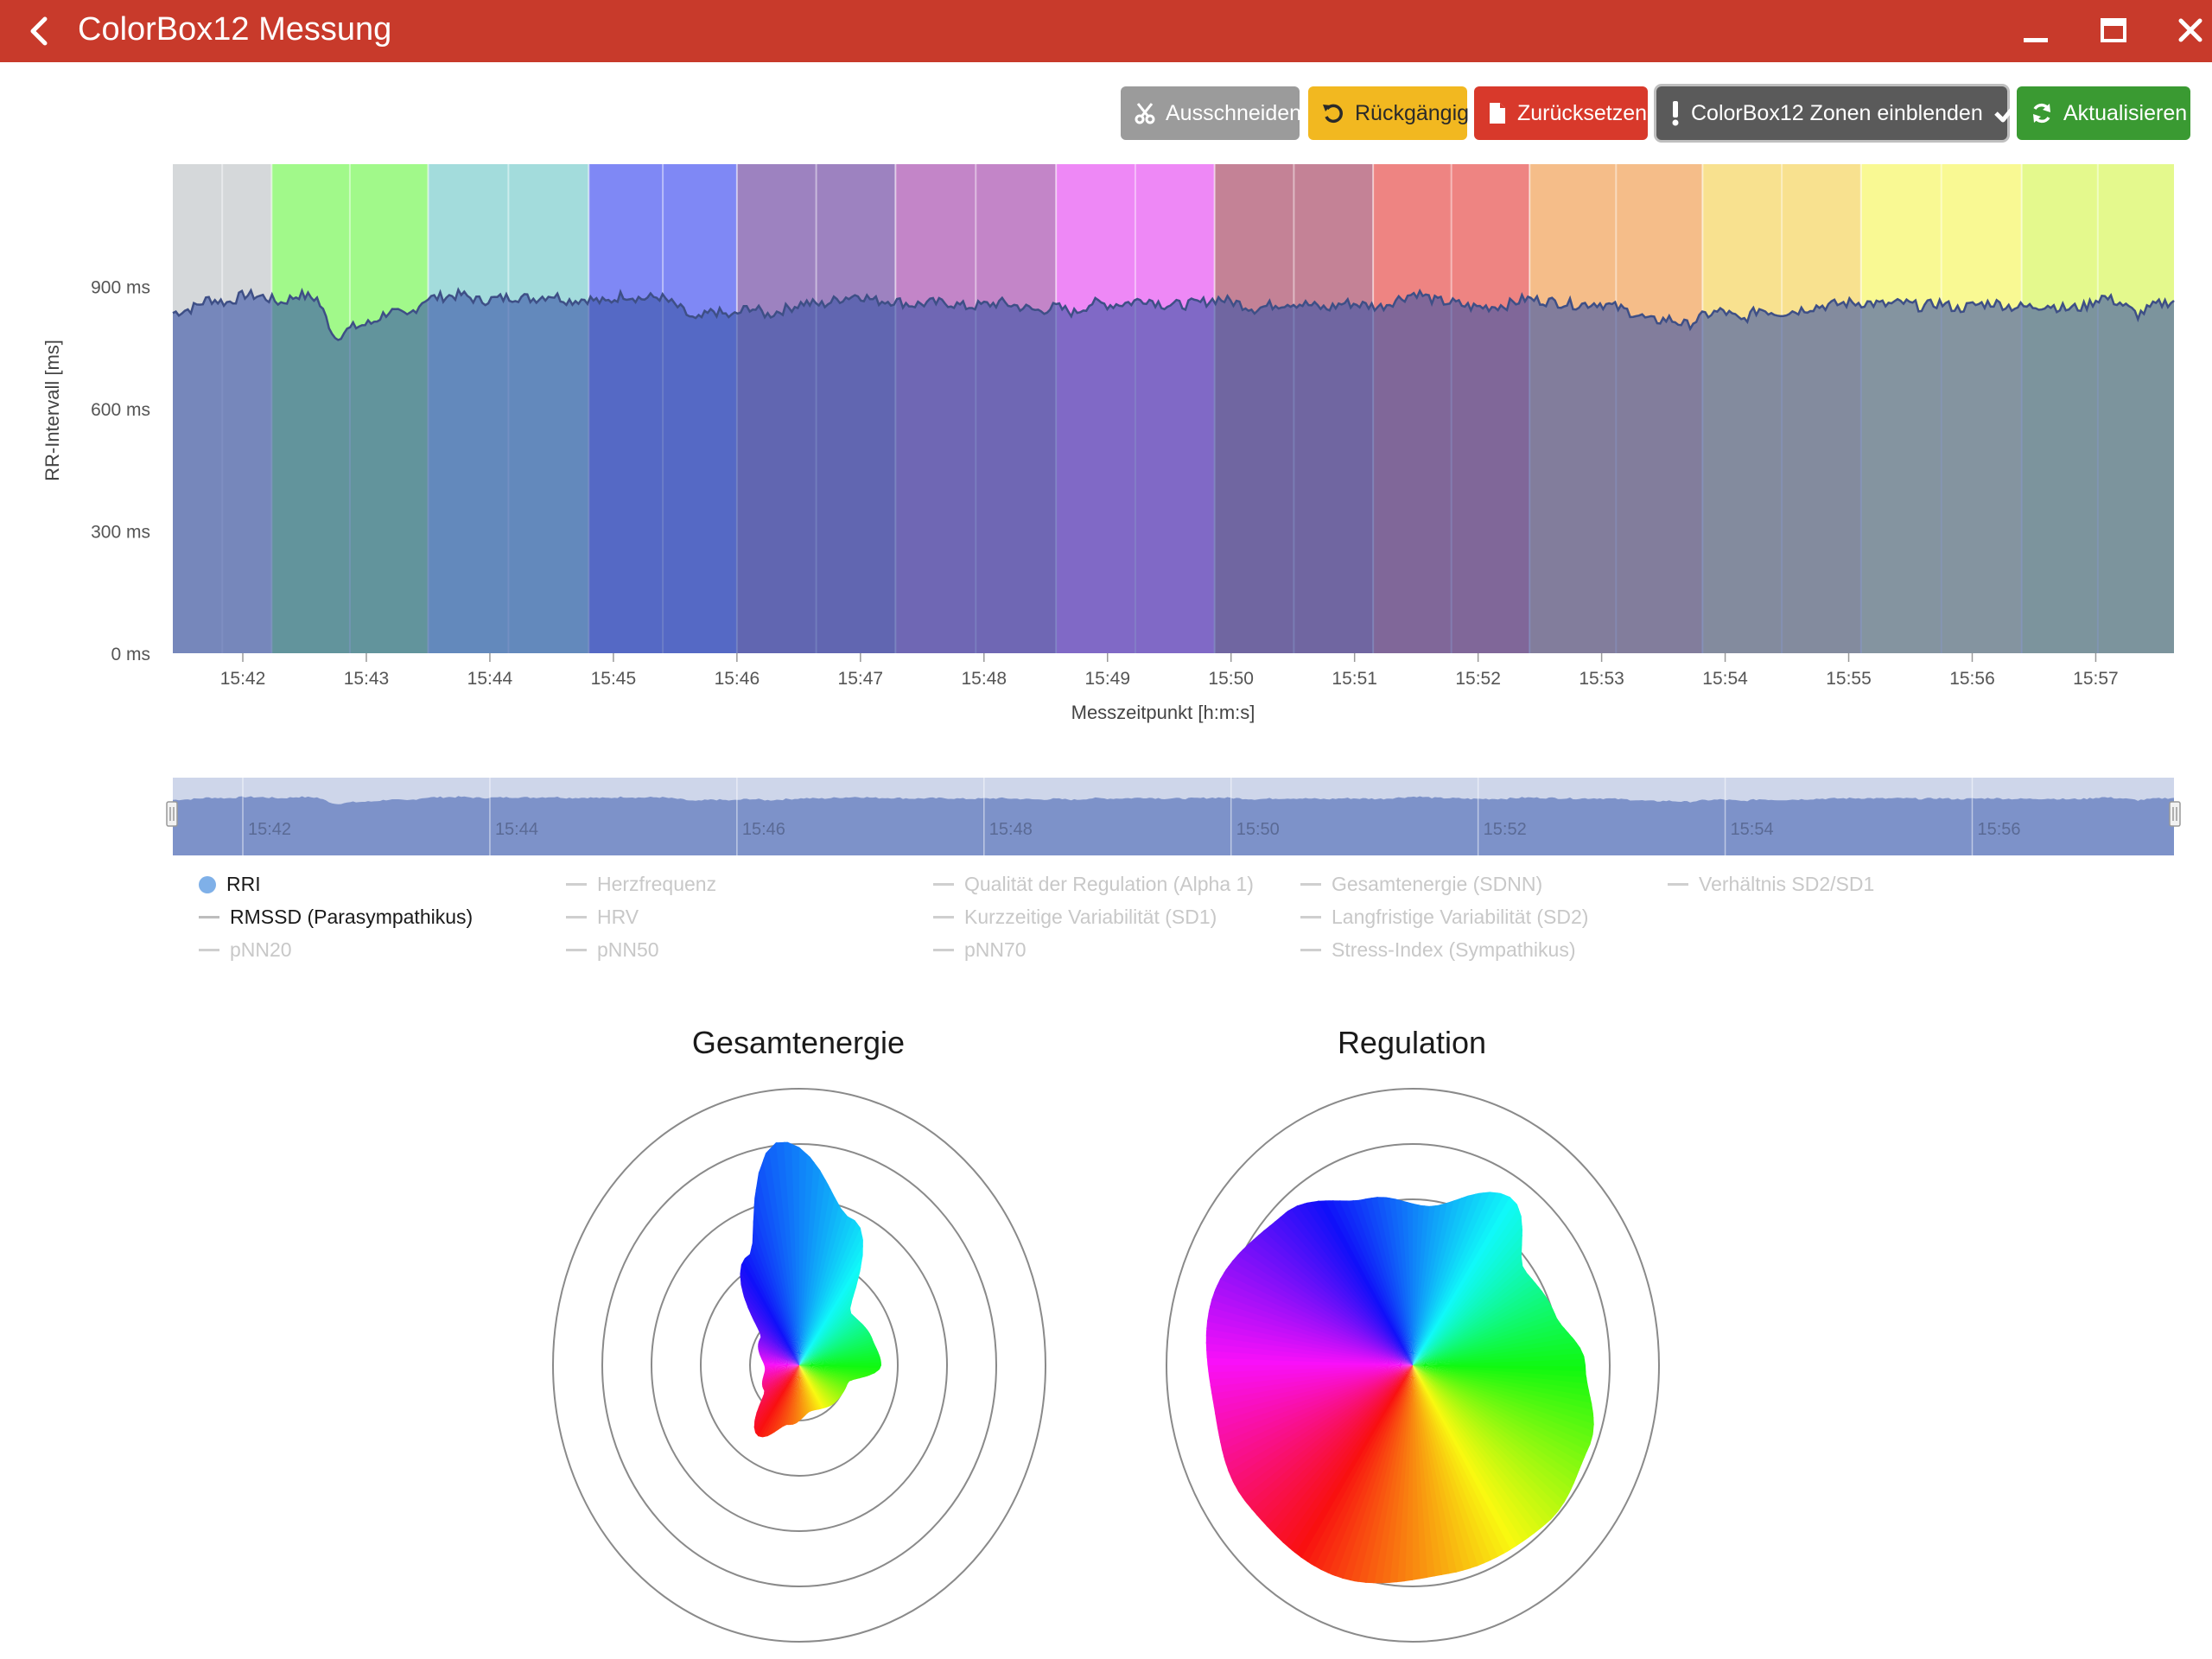 Image resolution: width=2212 pixels, height=1659 pixels. I want to click on time-navigator: 15:42 15:44 15:46 15:48 15:50 15:52 15:54 15:56, so click(1106, 812).